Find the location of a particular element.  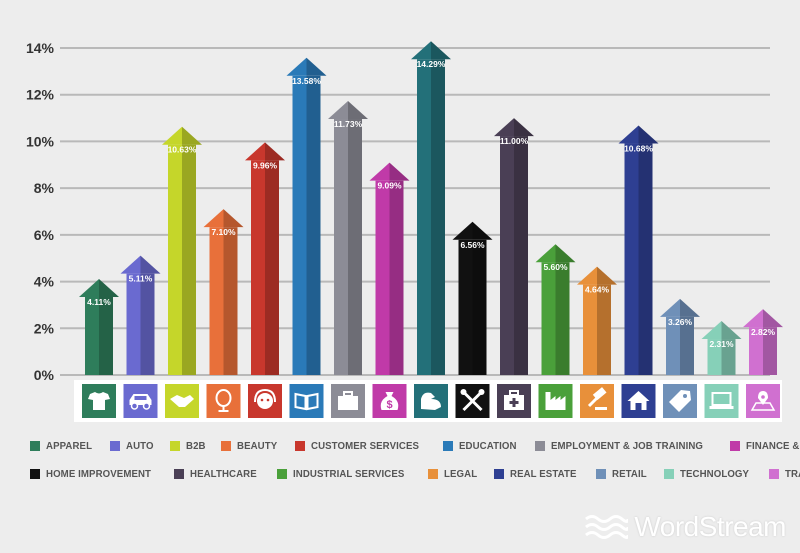

bar-value-label: 5.60% is located at coordinates (555, 267).